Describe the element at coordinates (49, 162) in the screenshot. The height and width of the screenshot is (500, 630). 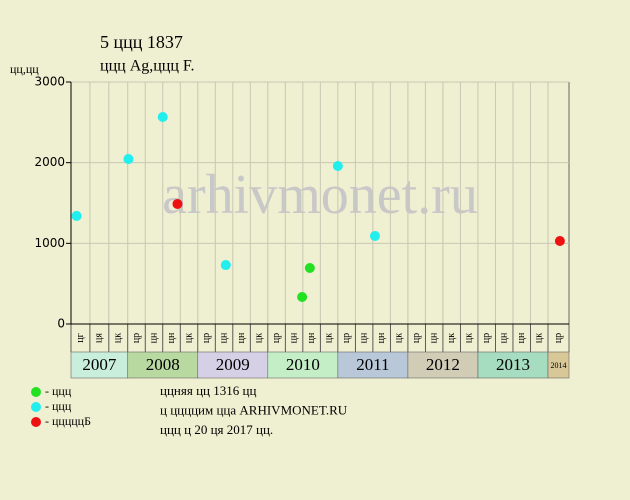
I see `y-tick-label: 2000` at that location.